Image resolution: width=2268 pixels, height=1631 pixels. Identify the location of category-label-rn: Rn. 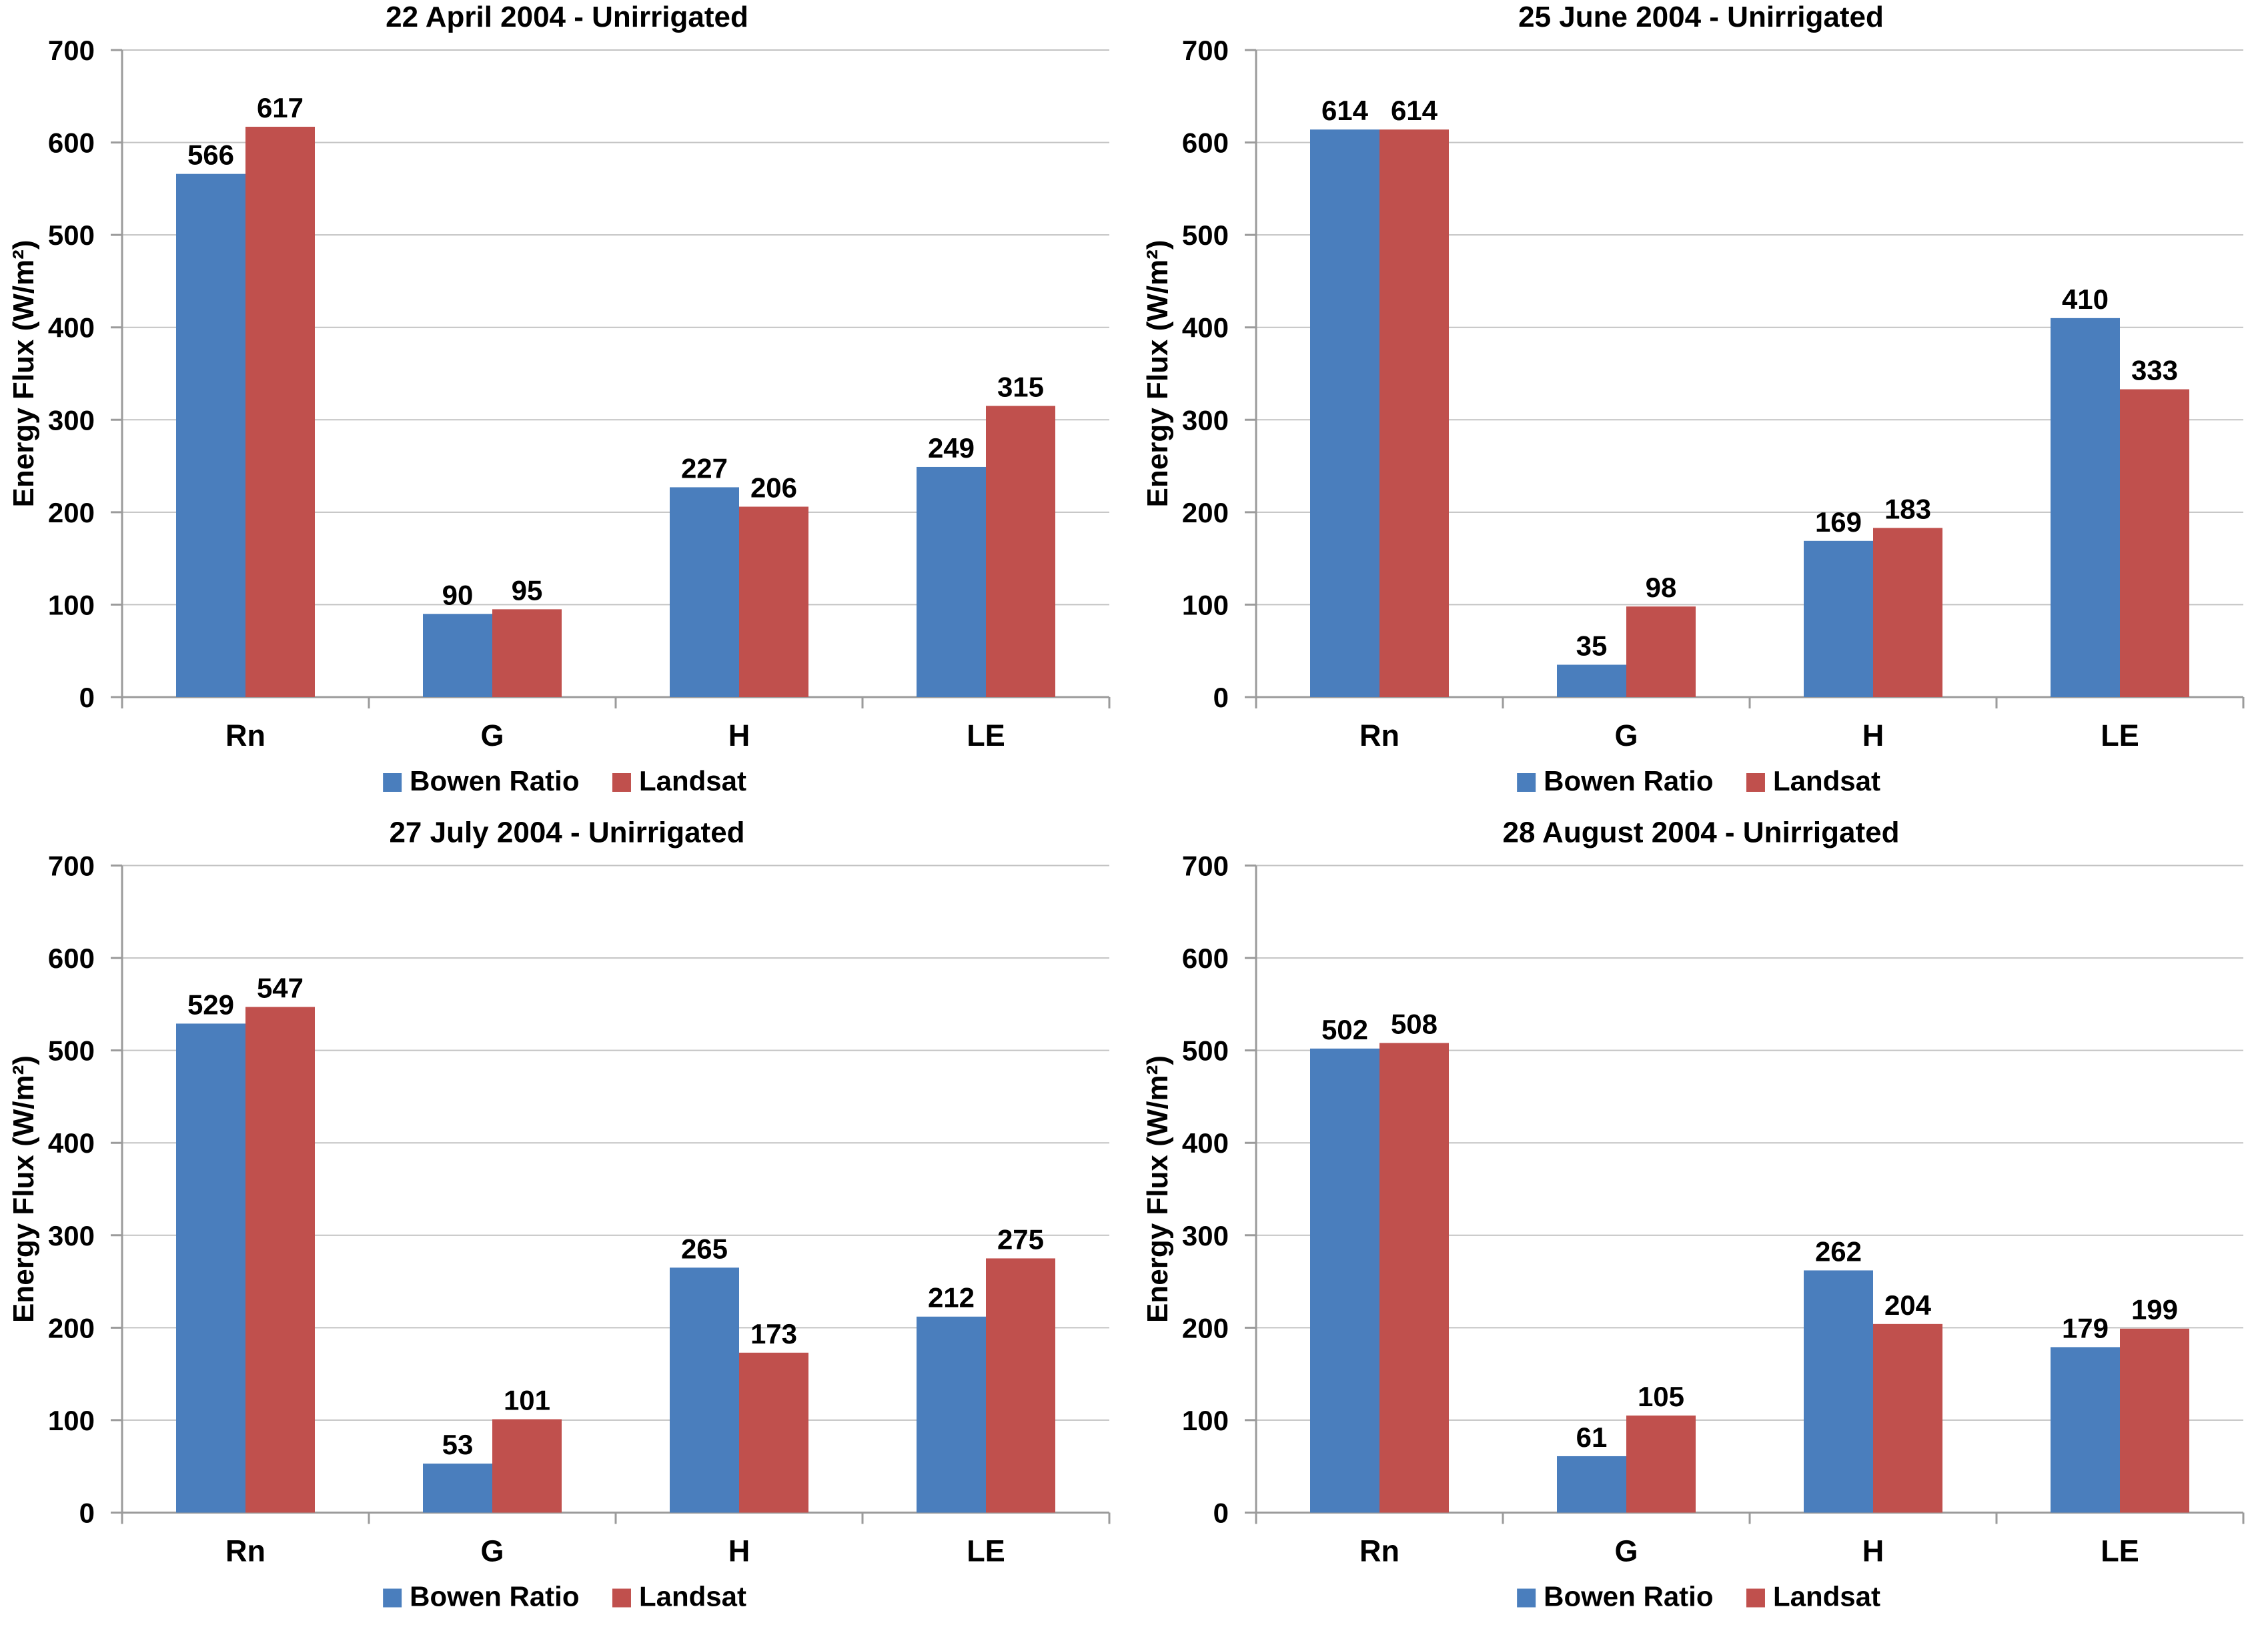
(1379, 1551).